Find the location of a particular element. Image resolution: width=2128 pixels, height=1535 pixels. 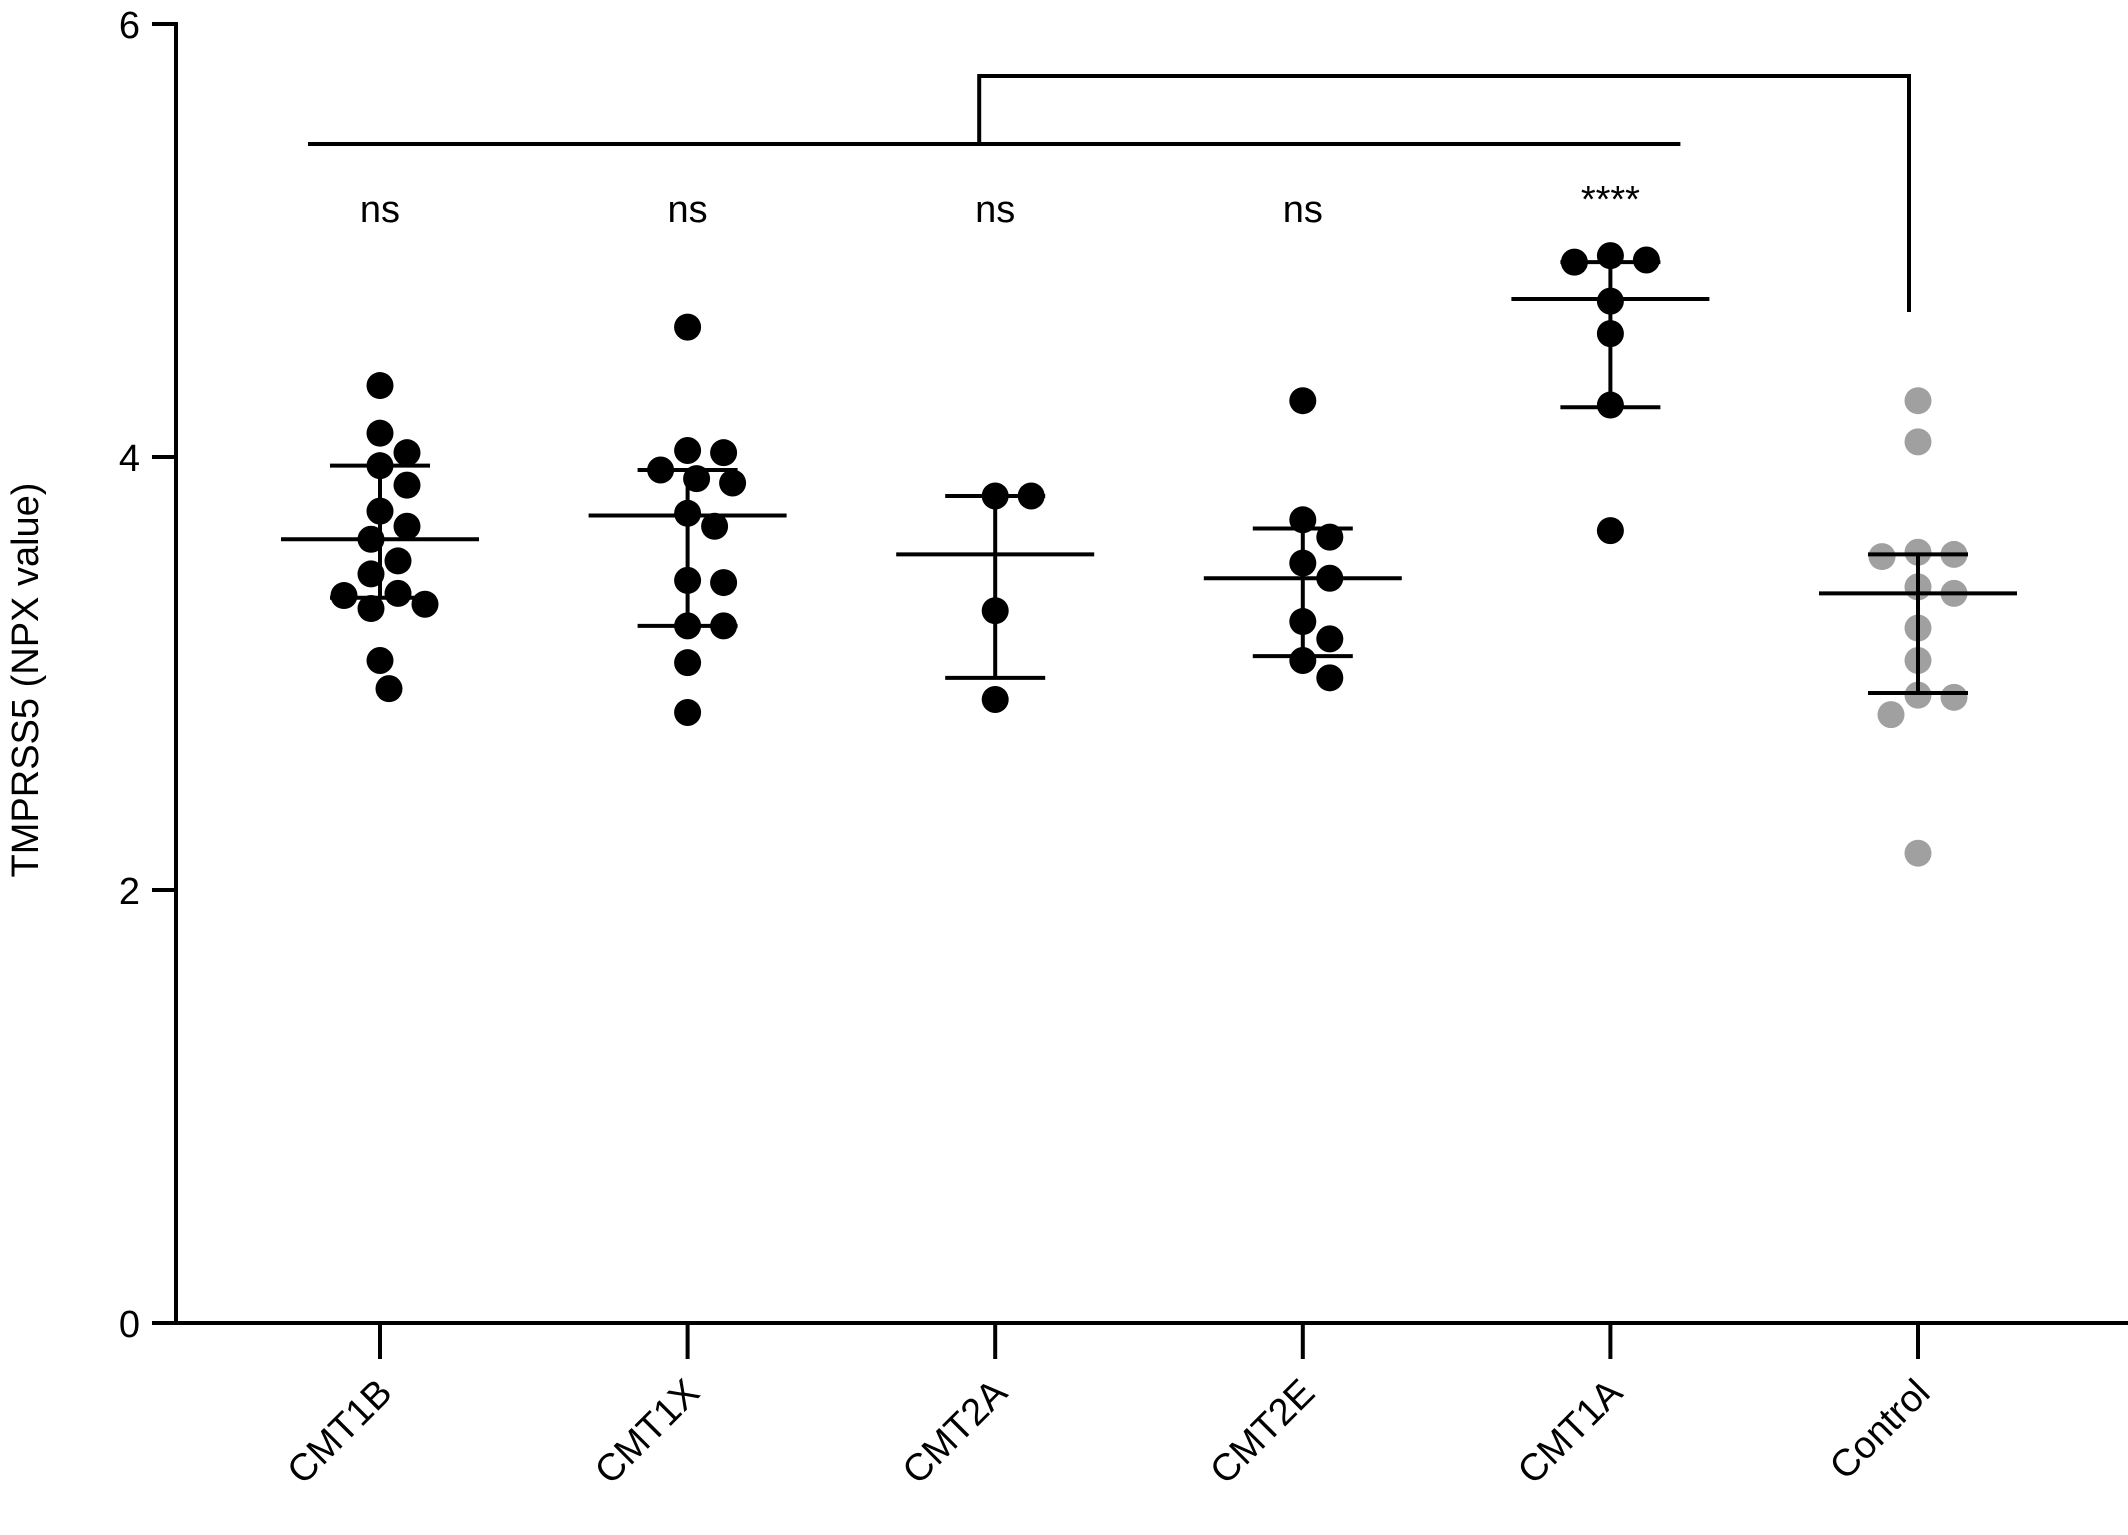

y-tick-label: 6 is located at coordinates (129, 26).